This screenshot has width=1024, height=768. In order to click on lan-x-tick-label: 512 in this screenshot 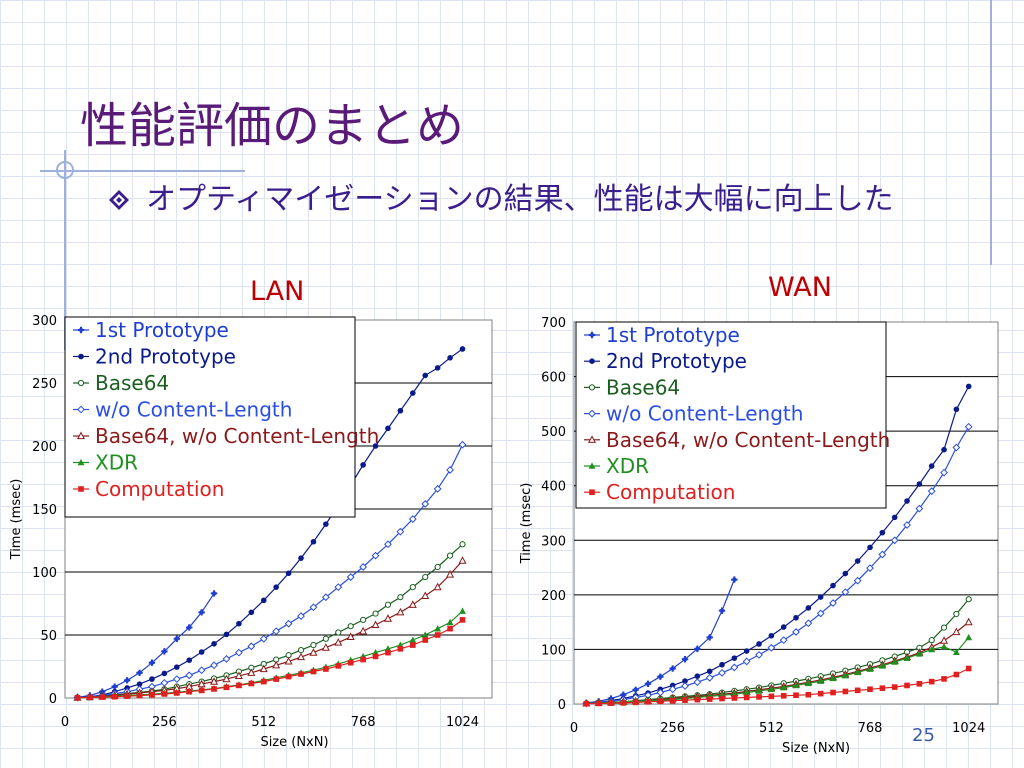, I will do `click(263, 722)`.